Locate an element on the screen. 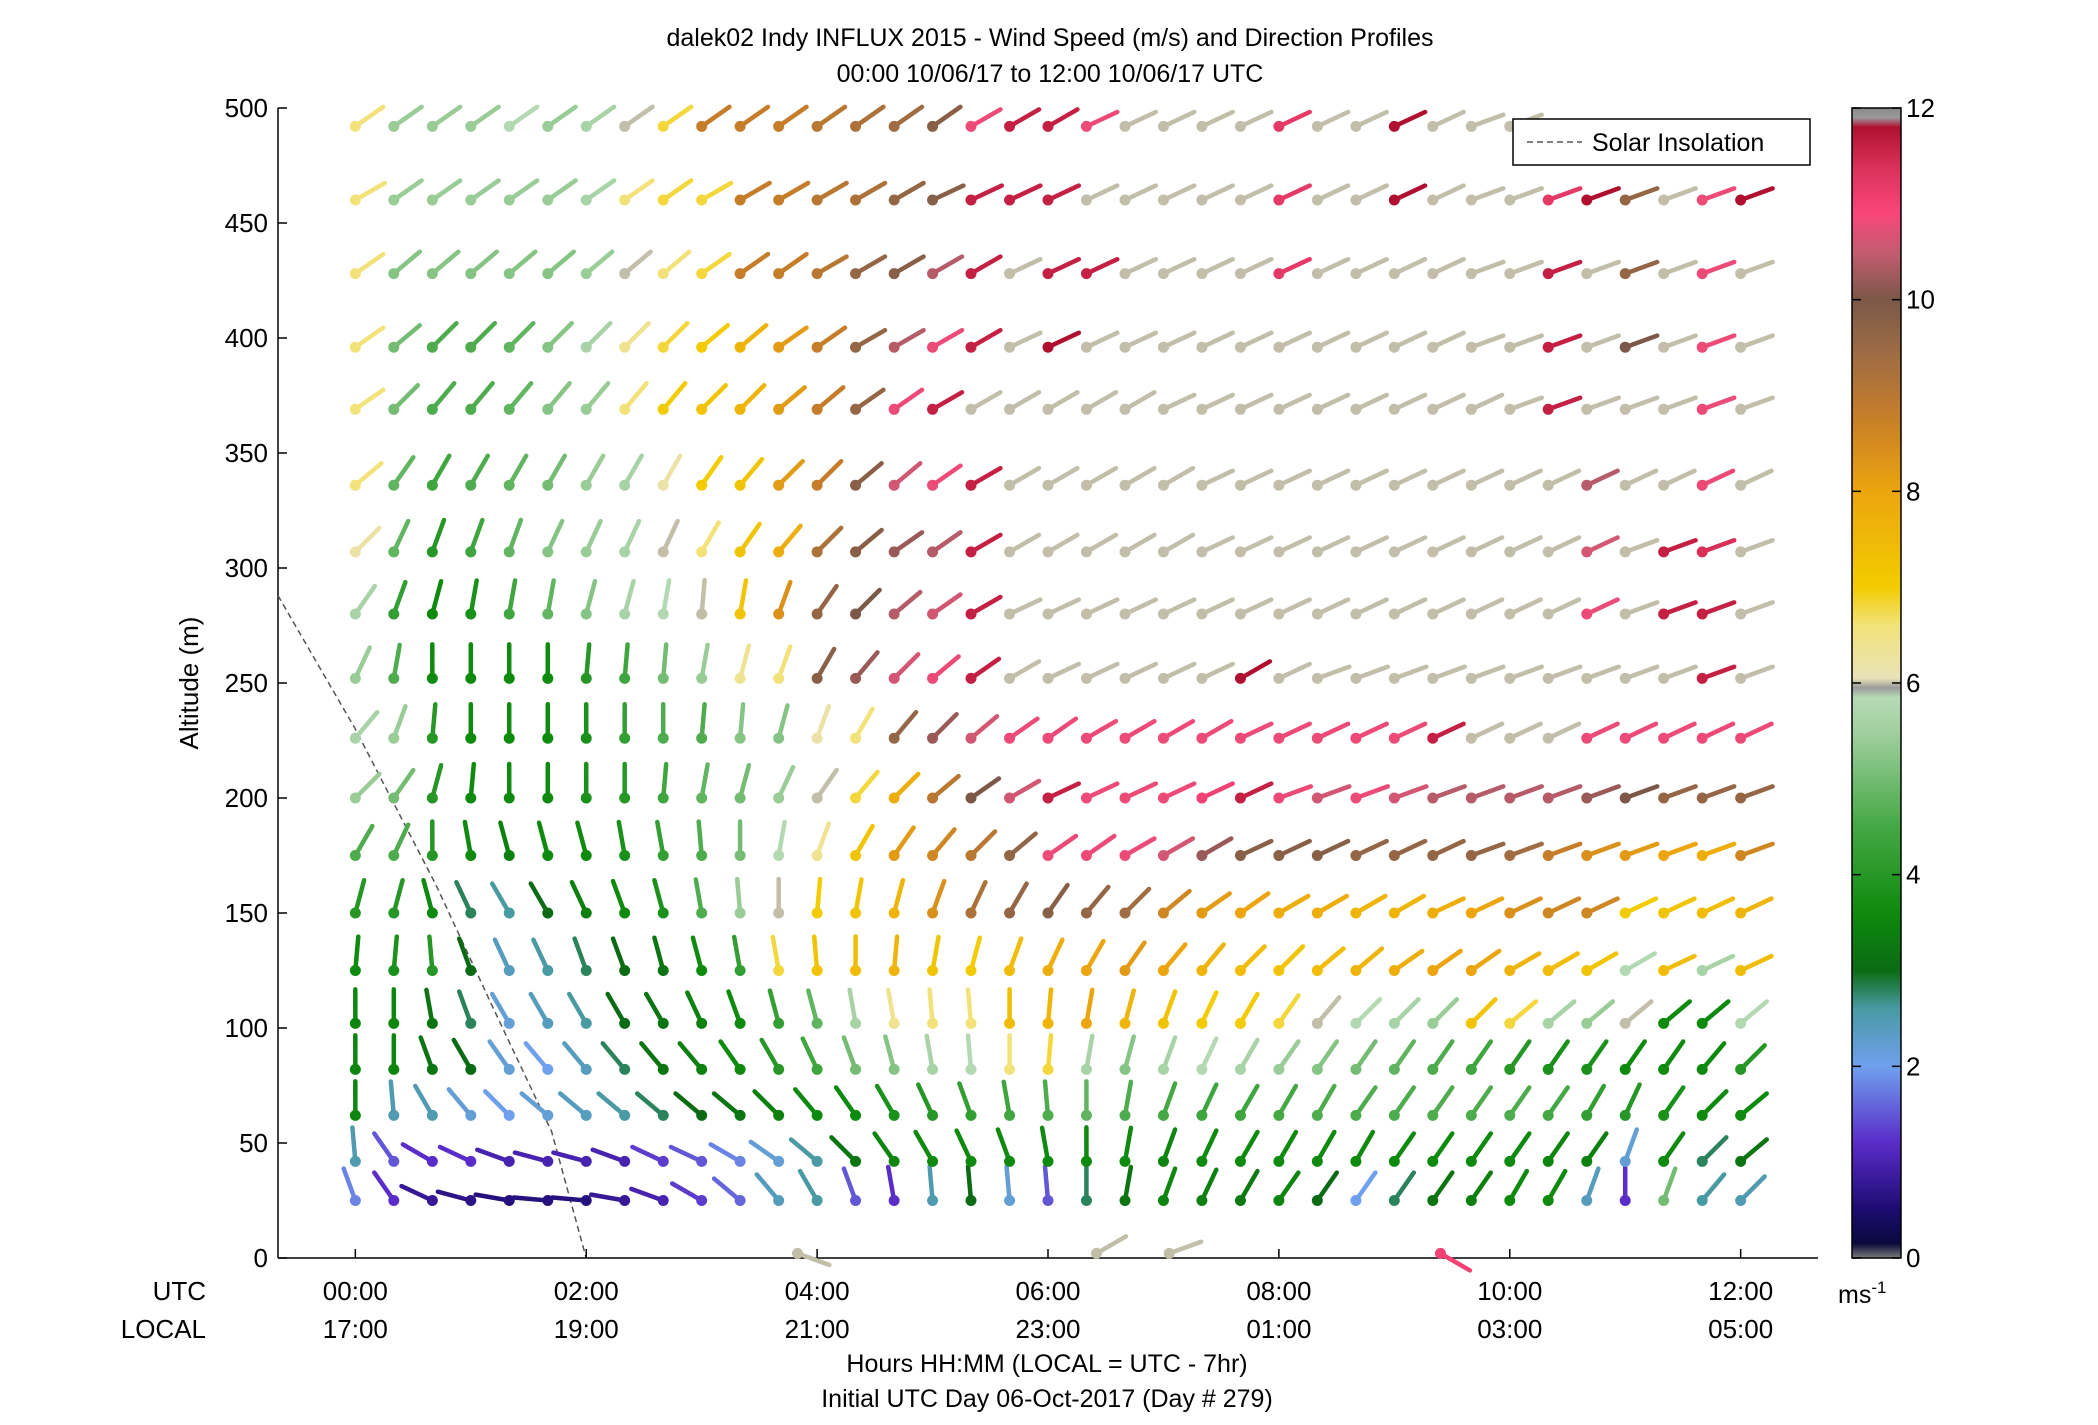 The image size is (2098, 1425). x-tick-label-utc: 00:00 is located at coordinates (355, 1291).